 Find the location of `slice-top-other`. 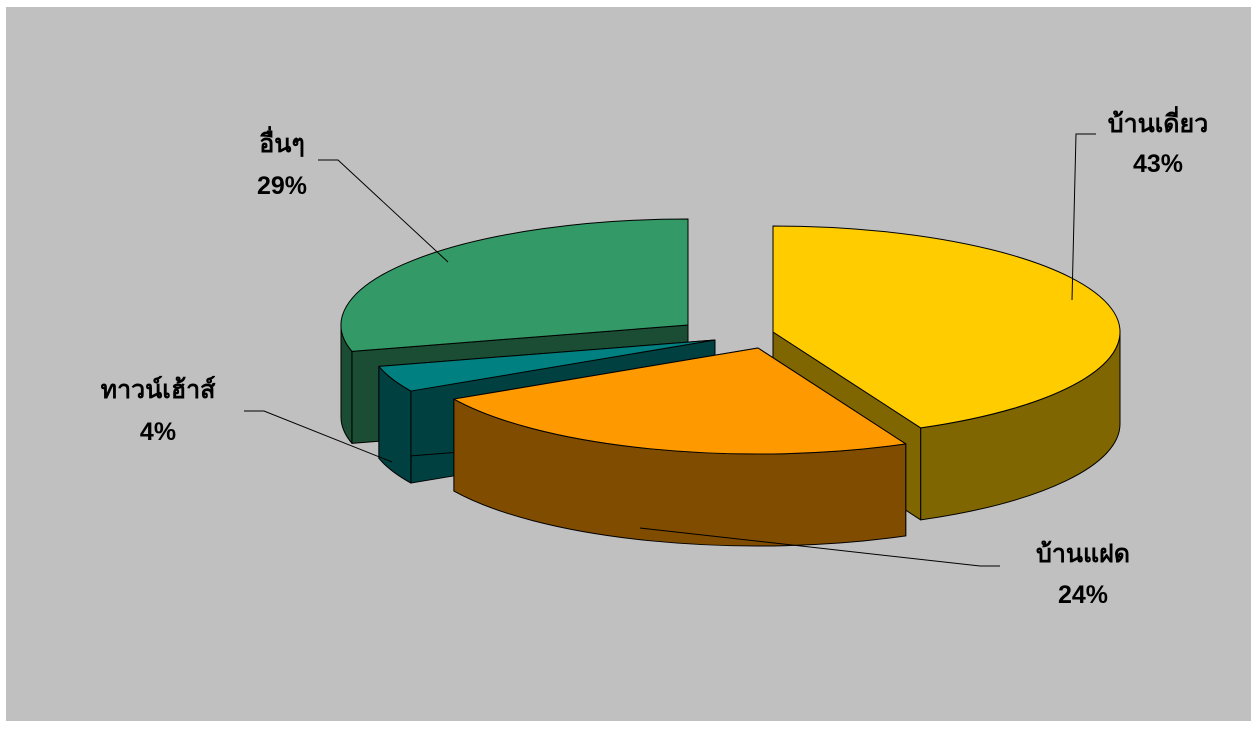

slice-top-other is located at coordinates (514, 285).